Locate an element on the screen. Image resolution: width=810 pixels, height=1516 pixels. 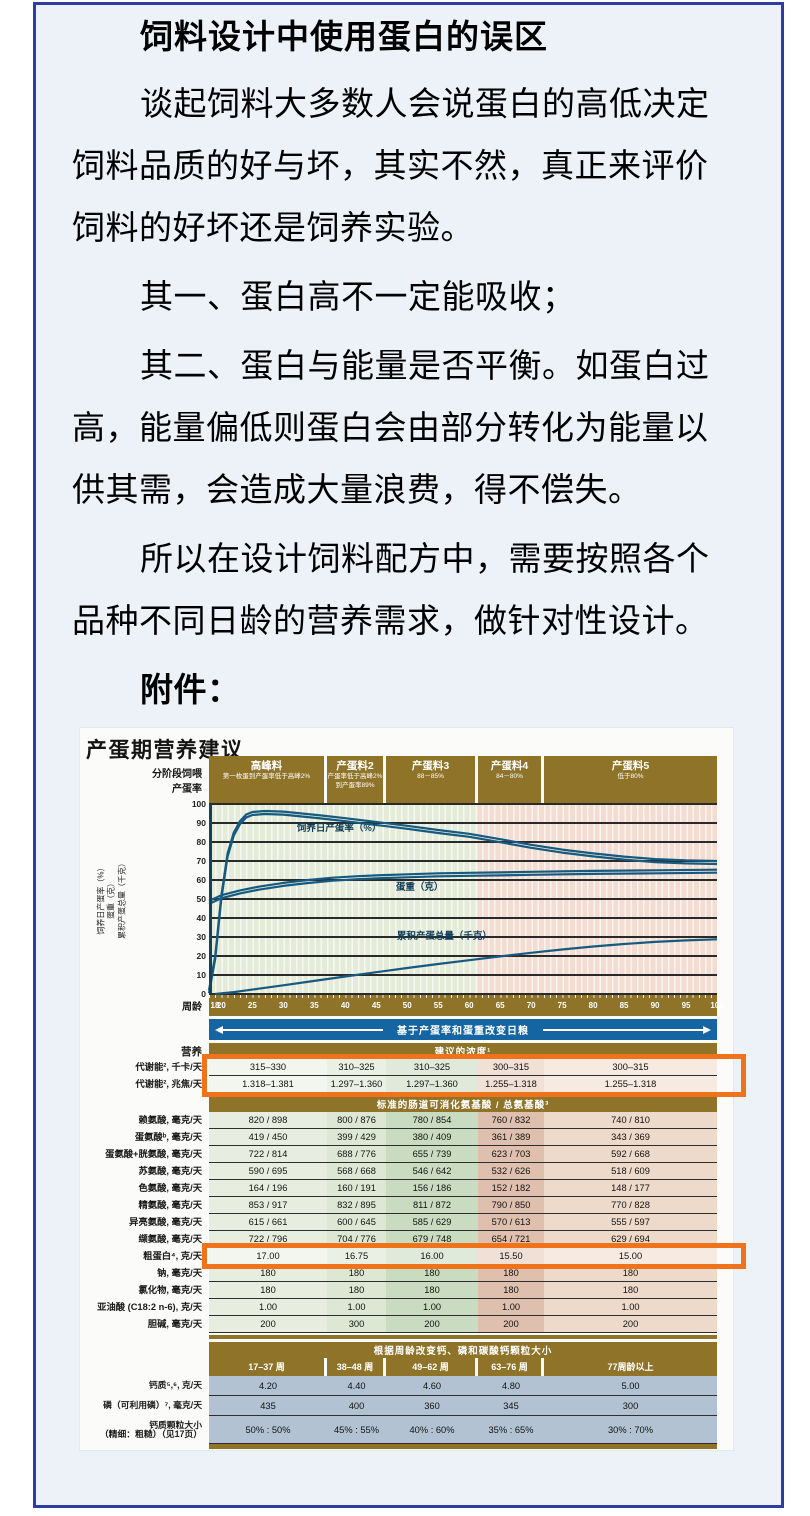
row-label: 钠, 毫克/天 is located at coordinates (179, 1272).